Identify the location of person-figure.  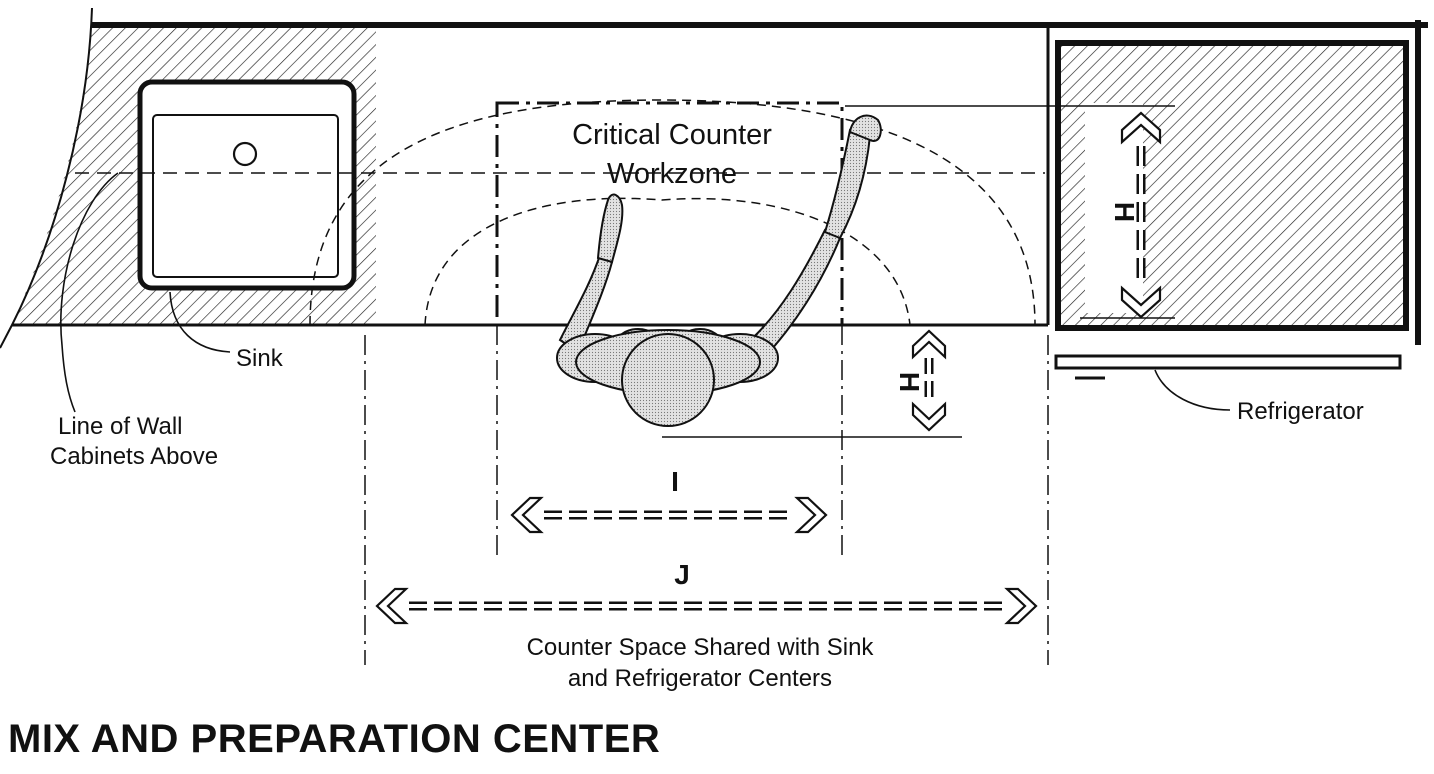
(719, 270).